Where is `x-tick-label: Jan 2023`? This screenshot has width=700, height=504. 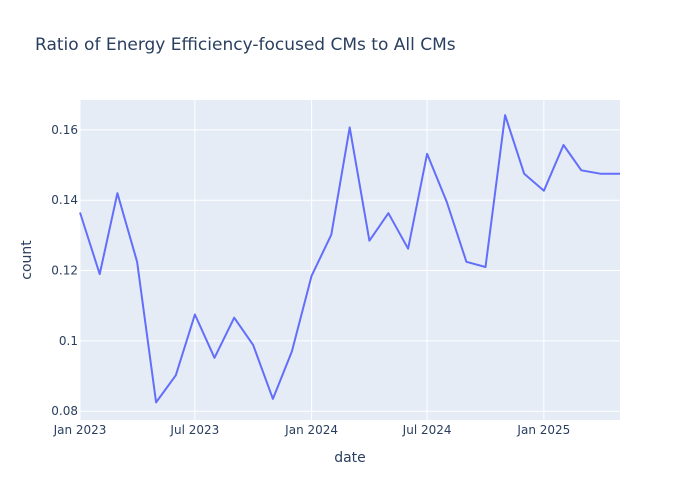
x-tick-label: Jan 2023 is located at coordinates (80, 430).